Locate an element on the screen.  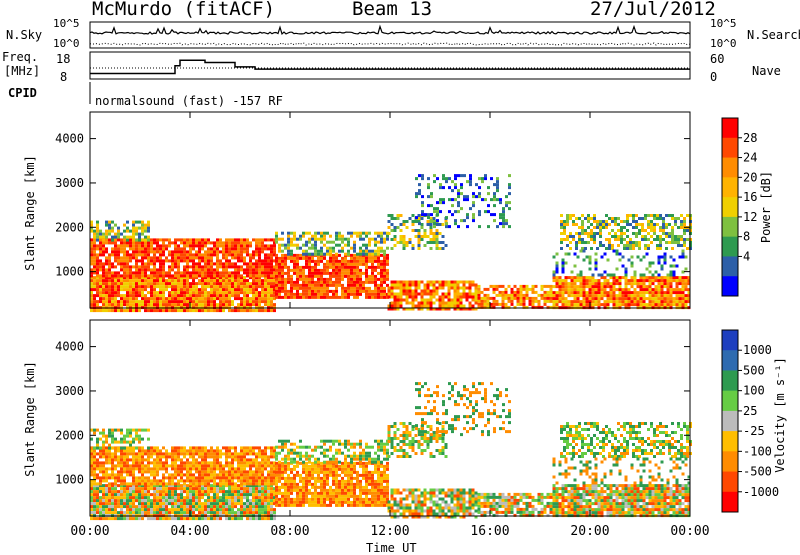
x-tick-label: 08:00 is located at coordinates (289, 531).